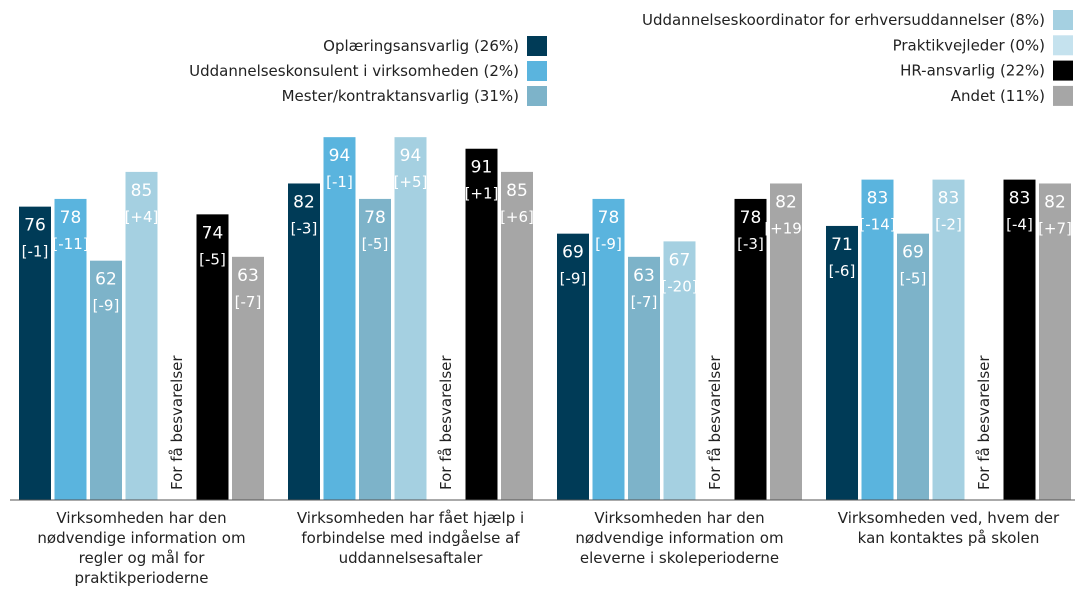 The width and height of the screenshot is (1085, 596). I want to click on change-label: [-2], so click(948, 225).